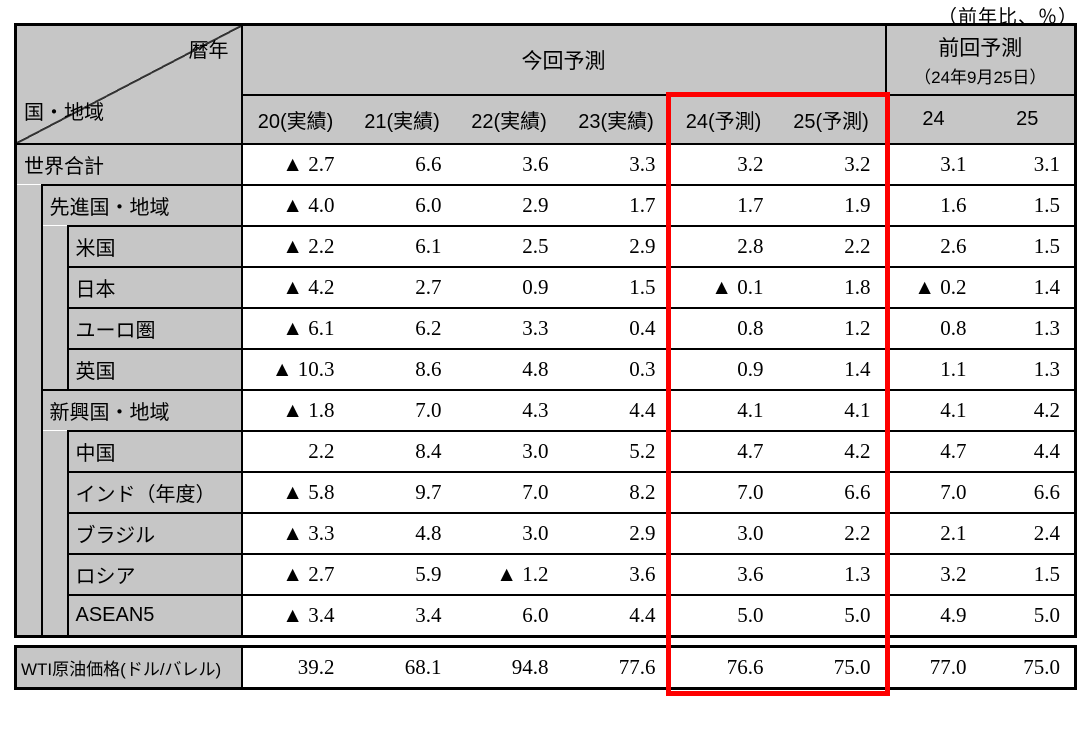 The width and height of the screenshot is (1090, 734). Describe the element at coordinates (402, 205) in the screenshot. I see `value-cell: 6.0` at that location.